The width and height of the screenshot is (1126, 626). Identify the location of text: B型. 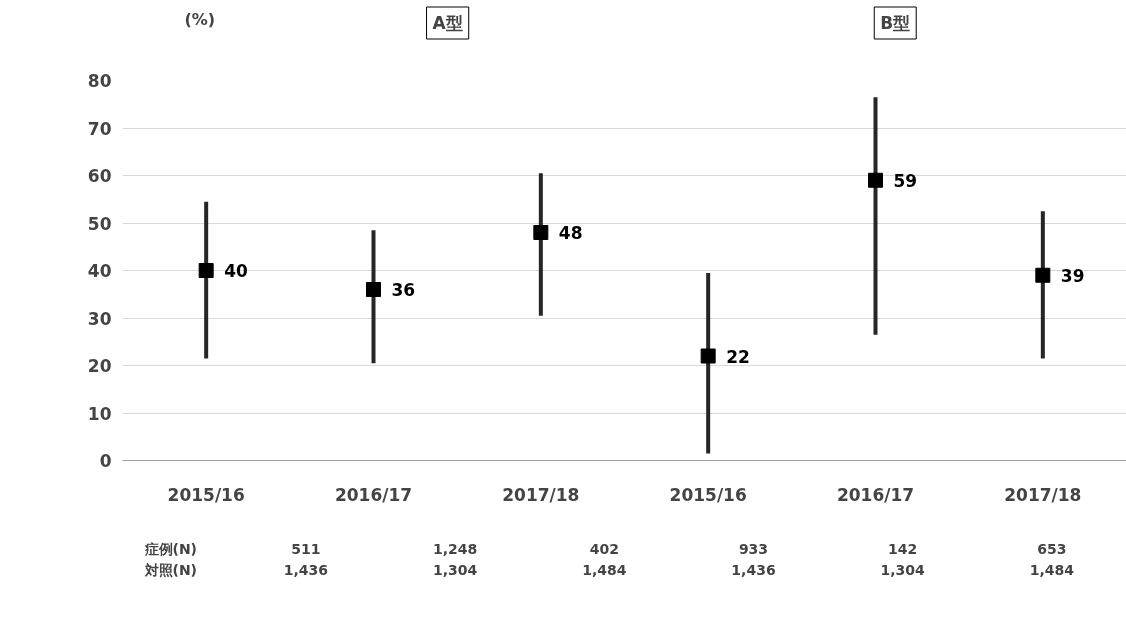
(895, 23).